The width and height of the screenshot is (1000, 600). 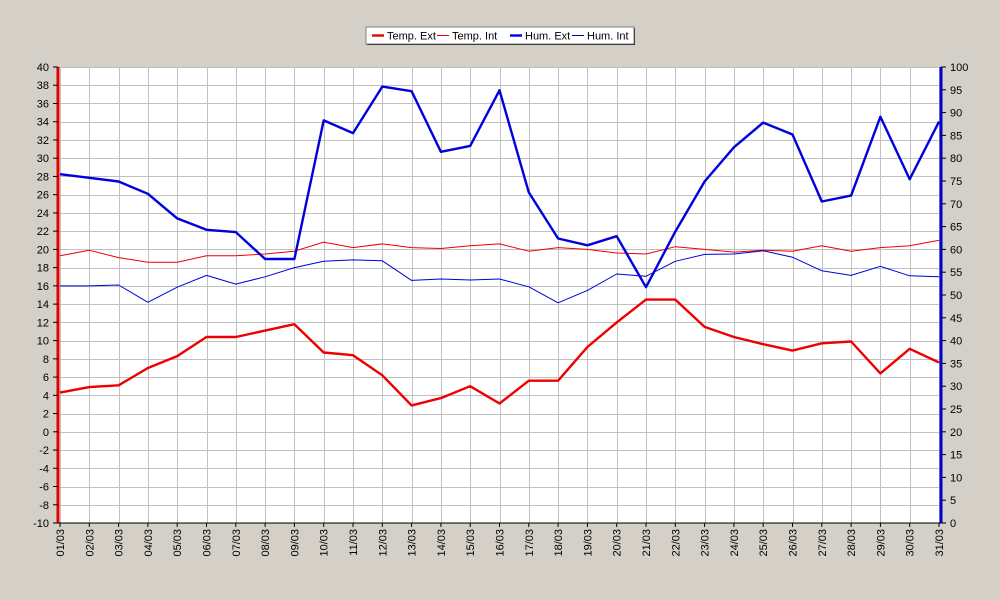 I want to click on left-tick-label: 10, so click(x=43, y=342).